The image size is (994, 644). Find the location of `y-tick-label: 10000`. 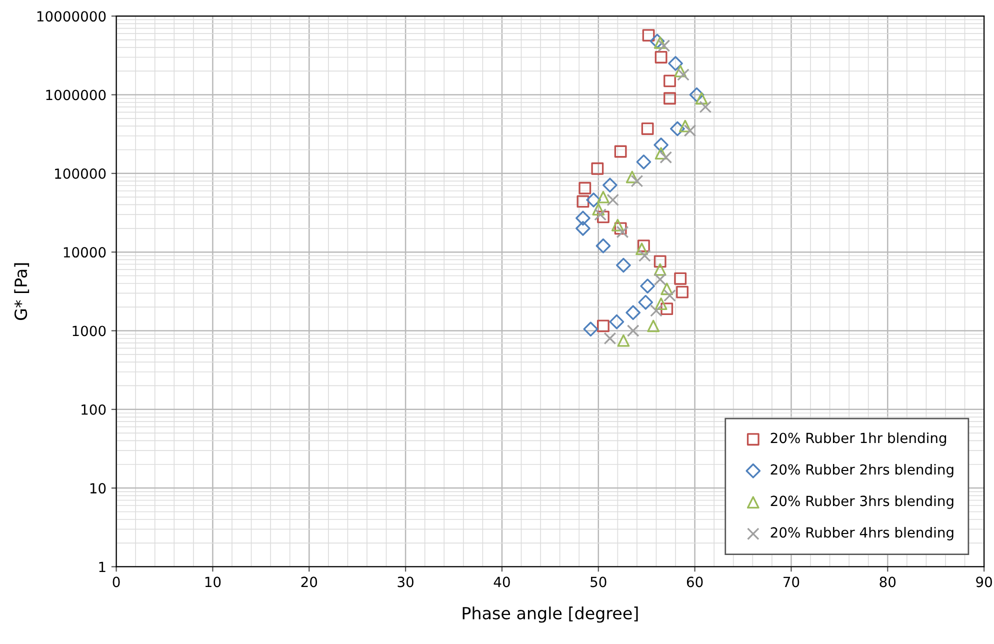

y-tick-label: 10000 is located at coordinates (85, 252).